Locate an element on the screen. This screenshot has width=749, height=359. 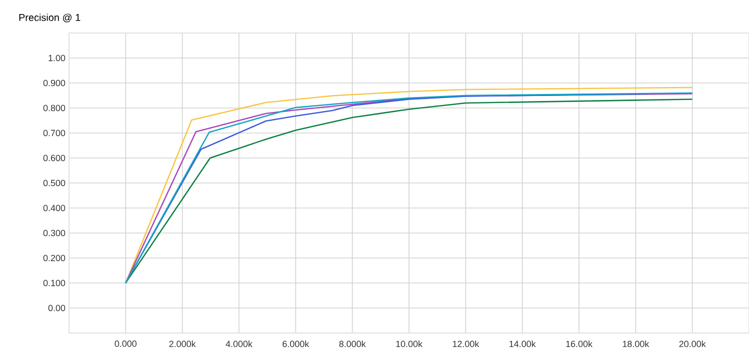
y-tick-label: 0.900 is located at coordinates (54, 83).